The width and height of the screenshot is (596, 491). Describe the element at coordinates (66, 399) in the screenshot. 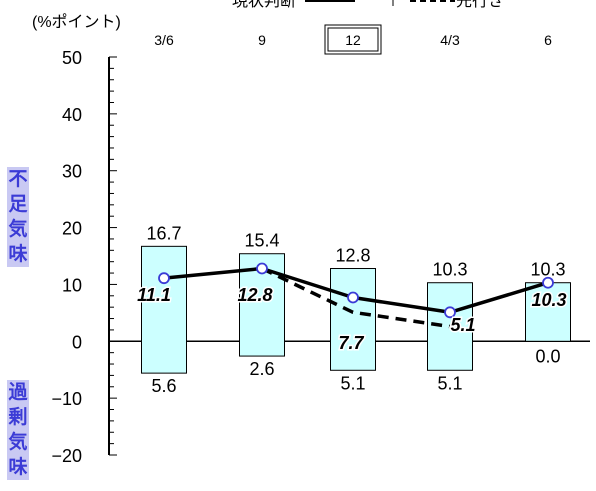

I see `y-tick-label: −10` at that location.